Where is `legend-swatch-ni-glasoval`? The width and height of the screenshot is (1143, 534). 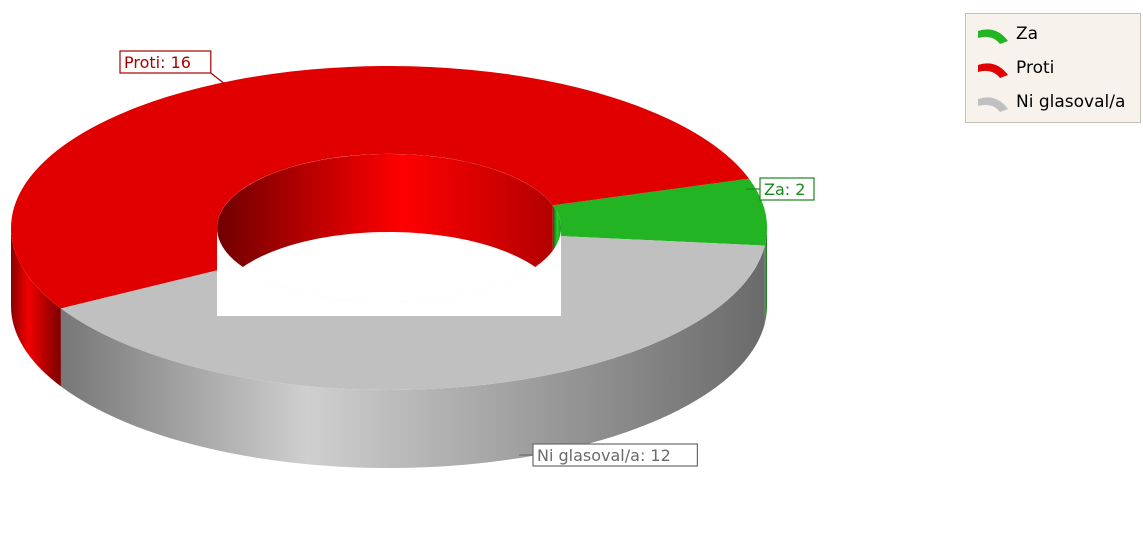 legend-swatch-ni-glasoval is located at coordinates (993, 104).